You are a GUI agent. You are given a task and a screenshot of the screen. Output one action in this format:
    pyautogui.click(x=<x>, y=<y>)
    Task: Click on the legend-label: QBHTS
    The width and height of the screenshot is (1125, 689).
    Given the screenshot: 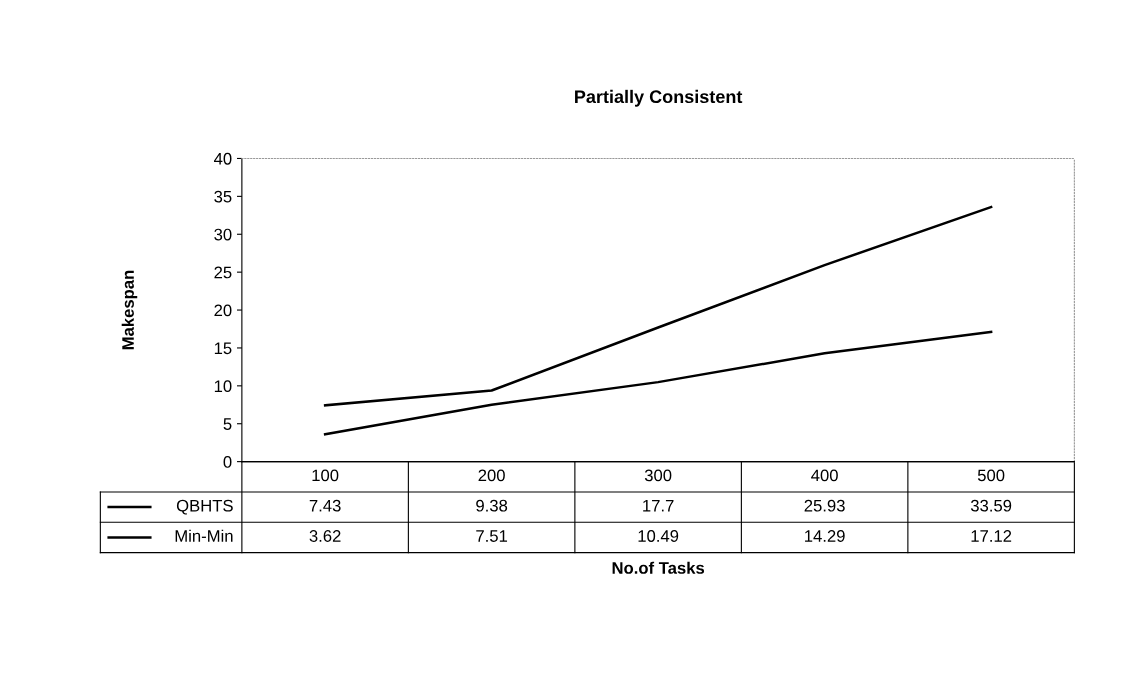 What is the action you would take?
    pyautogui.click(x=204, y=507)
    